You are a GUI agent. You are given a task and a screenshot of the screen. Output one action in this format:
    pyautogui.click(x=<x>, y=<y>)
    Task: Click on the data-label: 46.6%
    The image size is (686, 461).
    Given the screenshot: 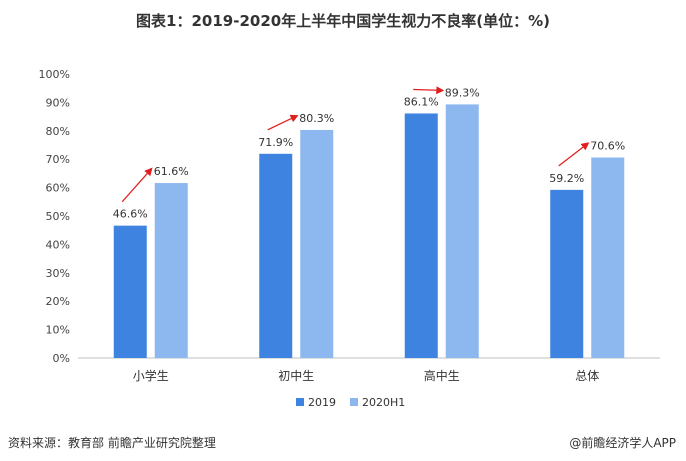 What is the action you would take?
    pyautogui.click(x=130, y=214)
    